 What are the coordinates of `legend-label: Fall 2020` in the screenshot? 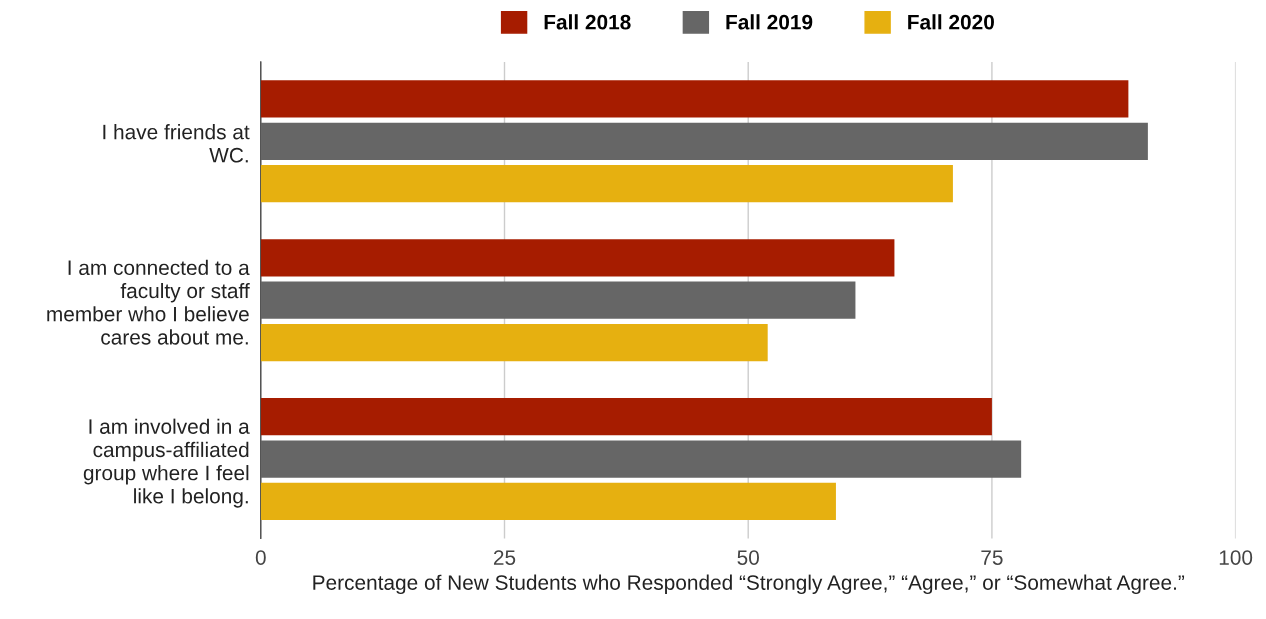 It's located at (951, 22).